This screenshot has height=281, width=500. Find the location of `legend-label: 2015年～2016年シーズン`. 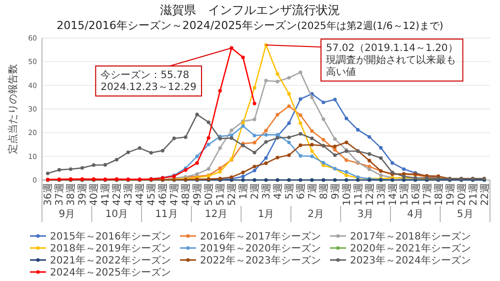

legend-label: 2015年～2016年シーズン is located at coordinates (110, 236).